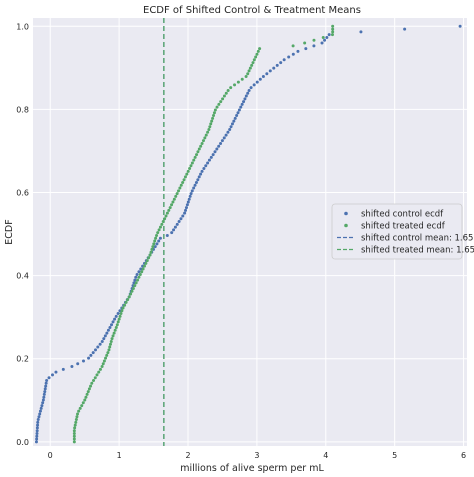 Image resolution: width=474 pixels, height=477 pixels. What do you see at coordinates (417, 251) in the screenshot?
I see `legend-label-treated-mean: shifted treated mean: 1.65` at bounding box center [417, 251].